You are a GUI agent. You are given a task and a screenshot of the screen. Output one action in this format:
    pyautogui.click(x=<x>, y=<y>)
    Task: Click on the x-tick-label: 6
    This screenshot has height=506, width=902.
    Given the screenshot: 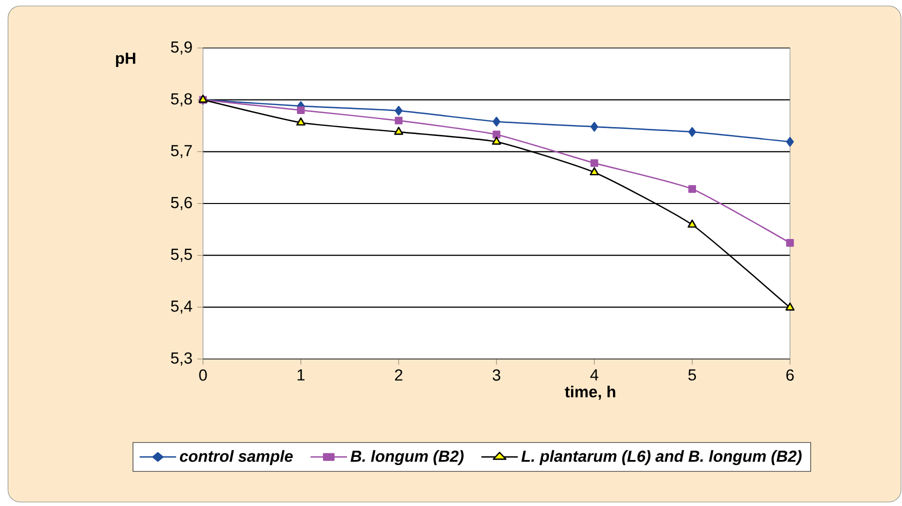 What is the action you would take?
    pyautogui.click(x=790, y=375)
    